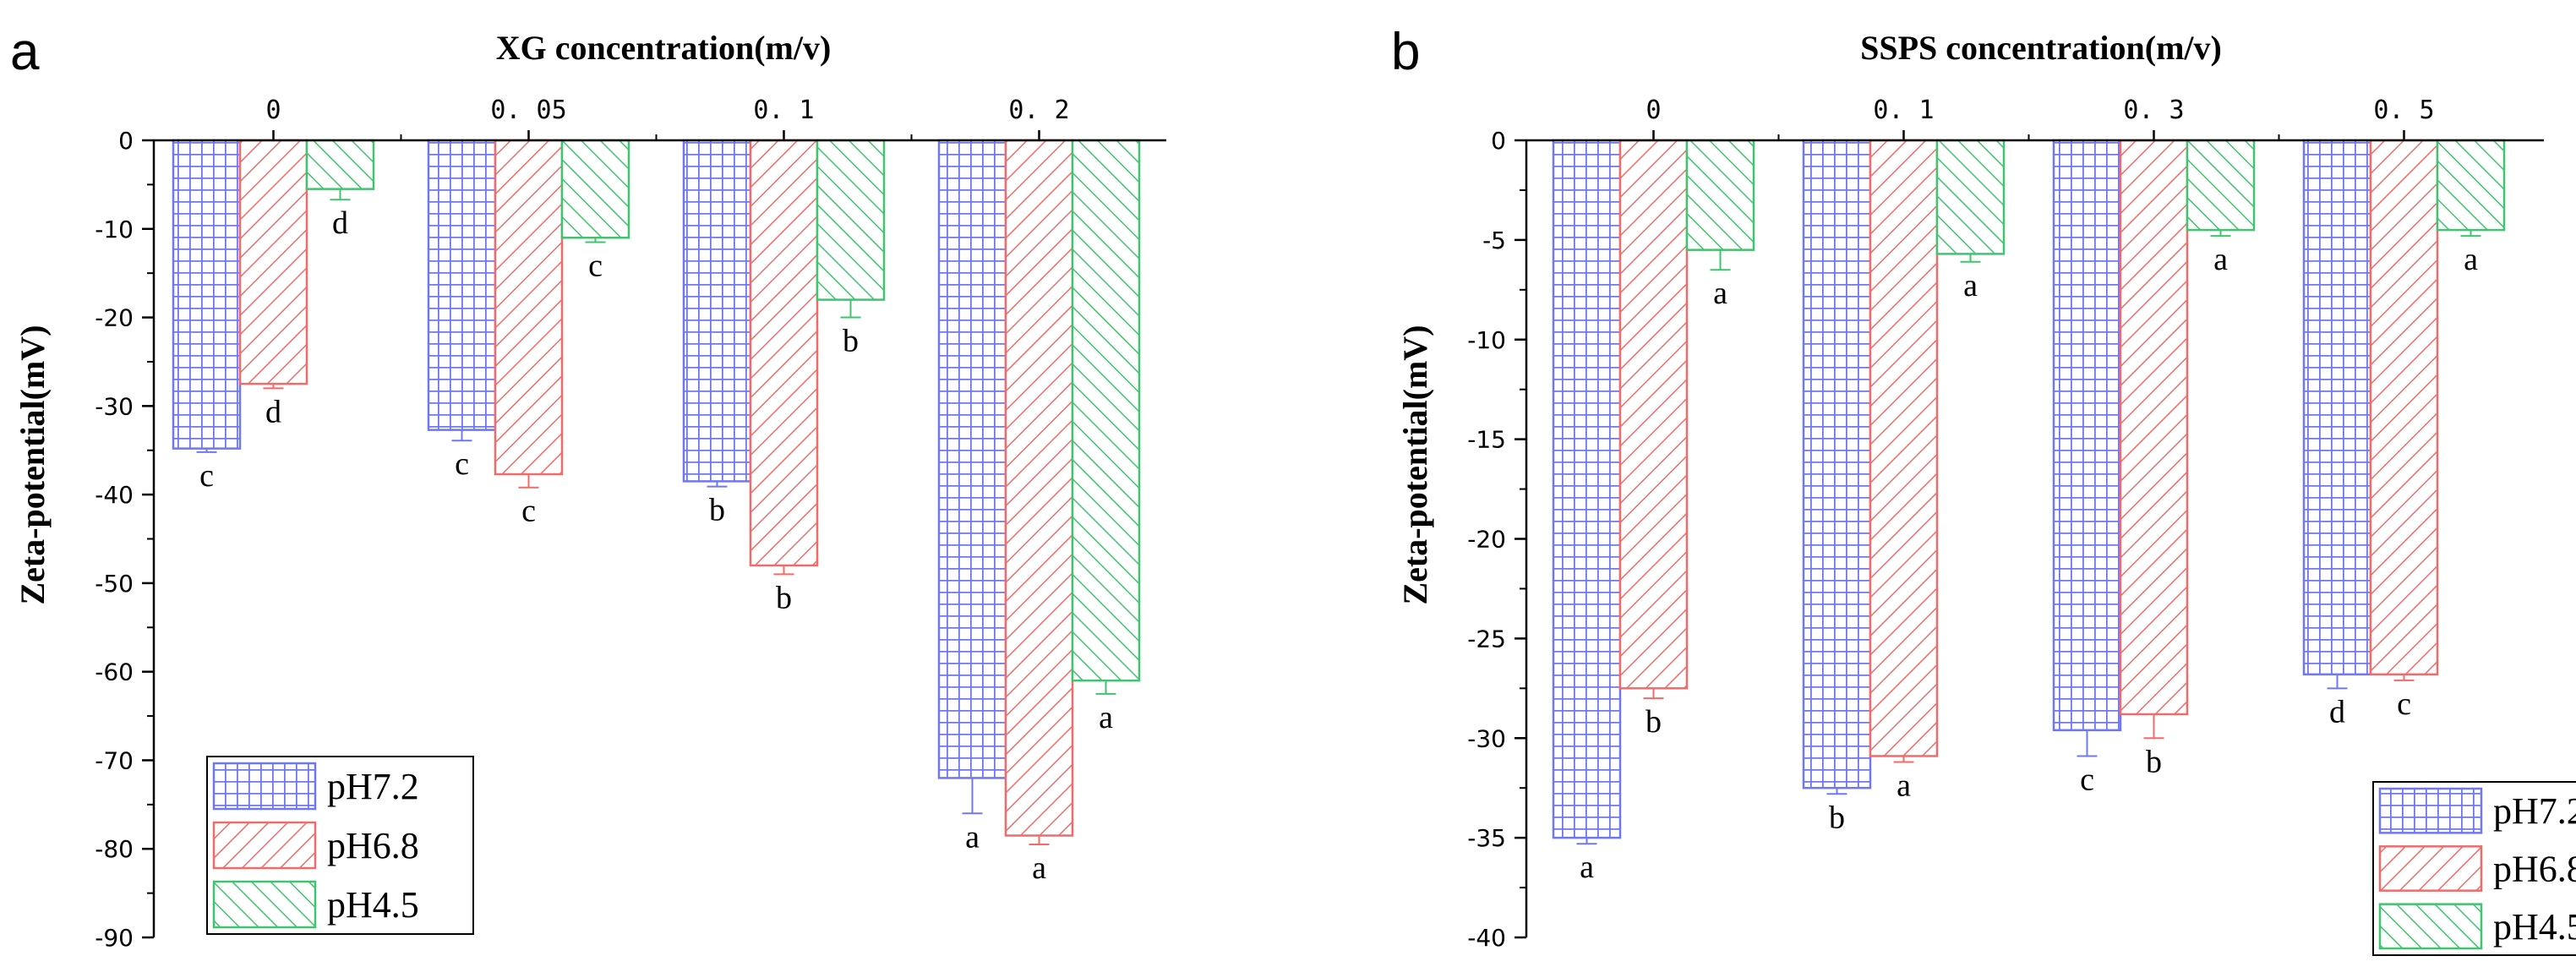 This screenshot has height=967, width=2576. Describe the element at coordinates (1653, 111) in the screenshot. I see `chart-b-xtick-label: 0` at that location.